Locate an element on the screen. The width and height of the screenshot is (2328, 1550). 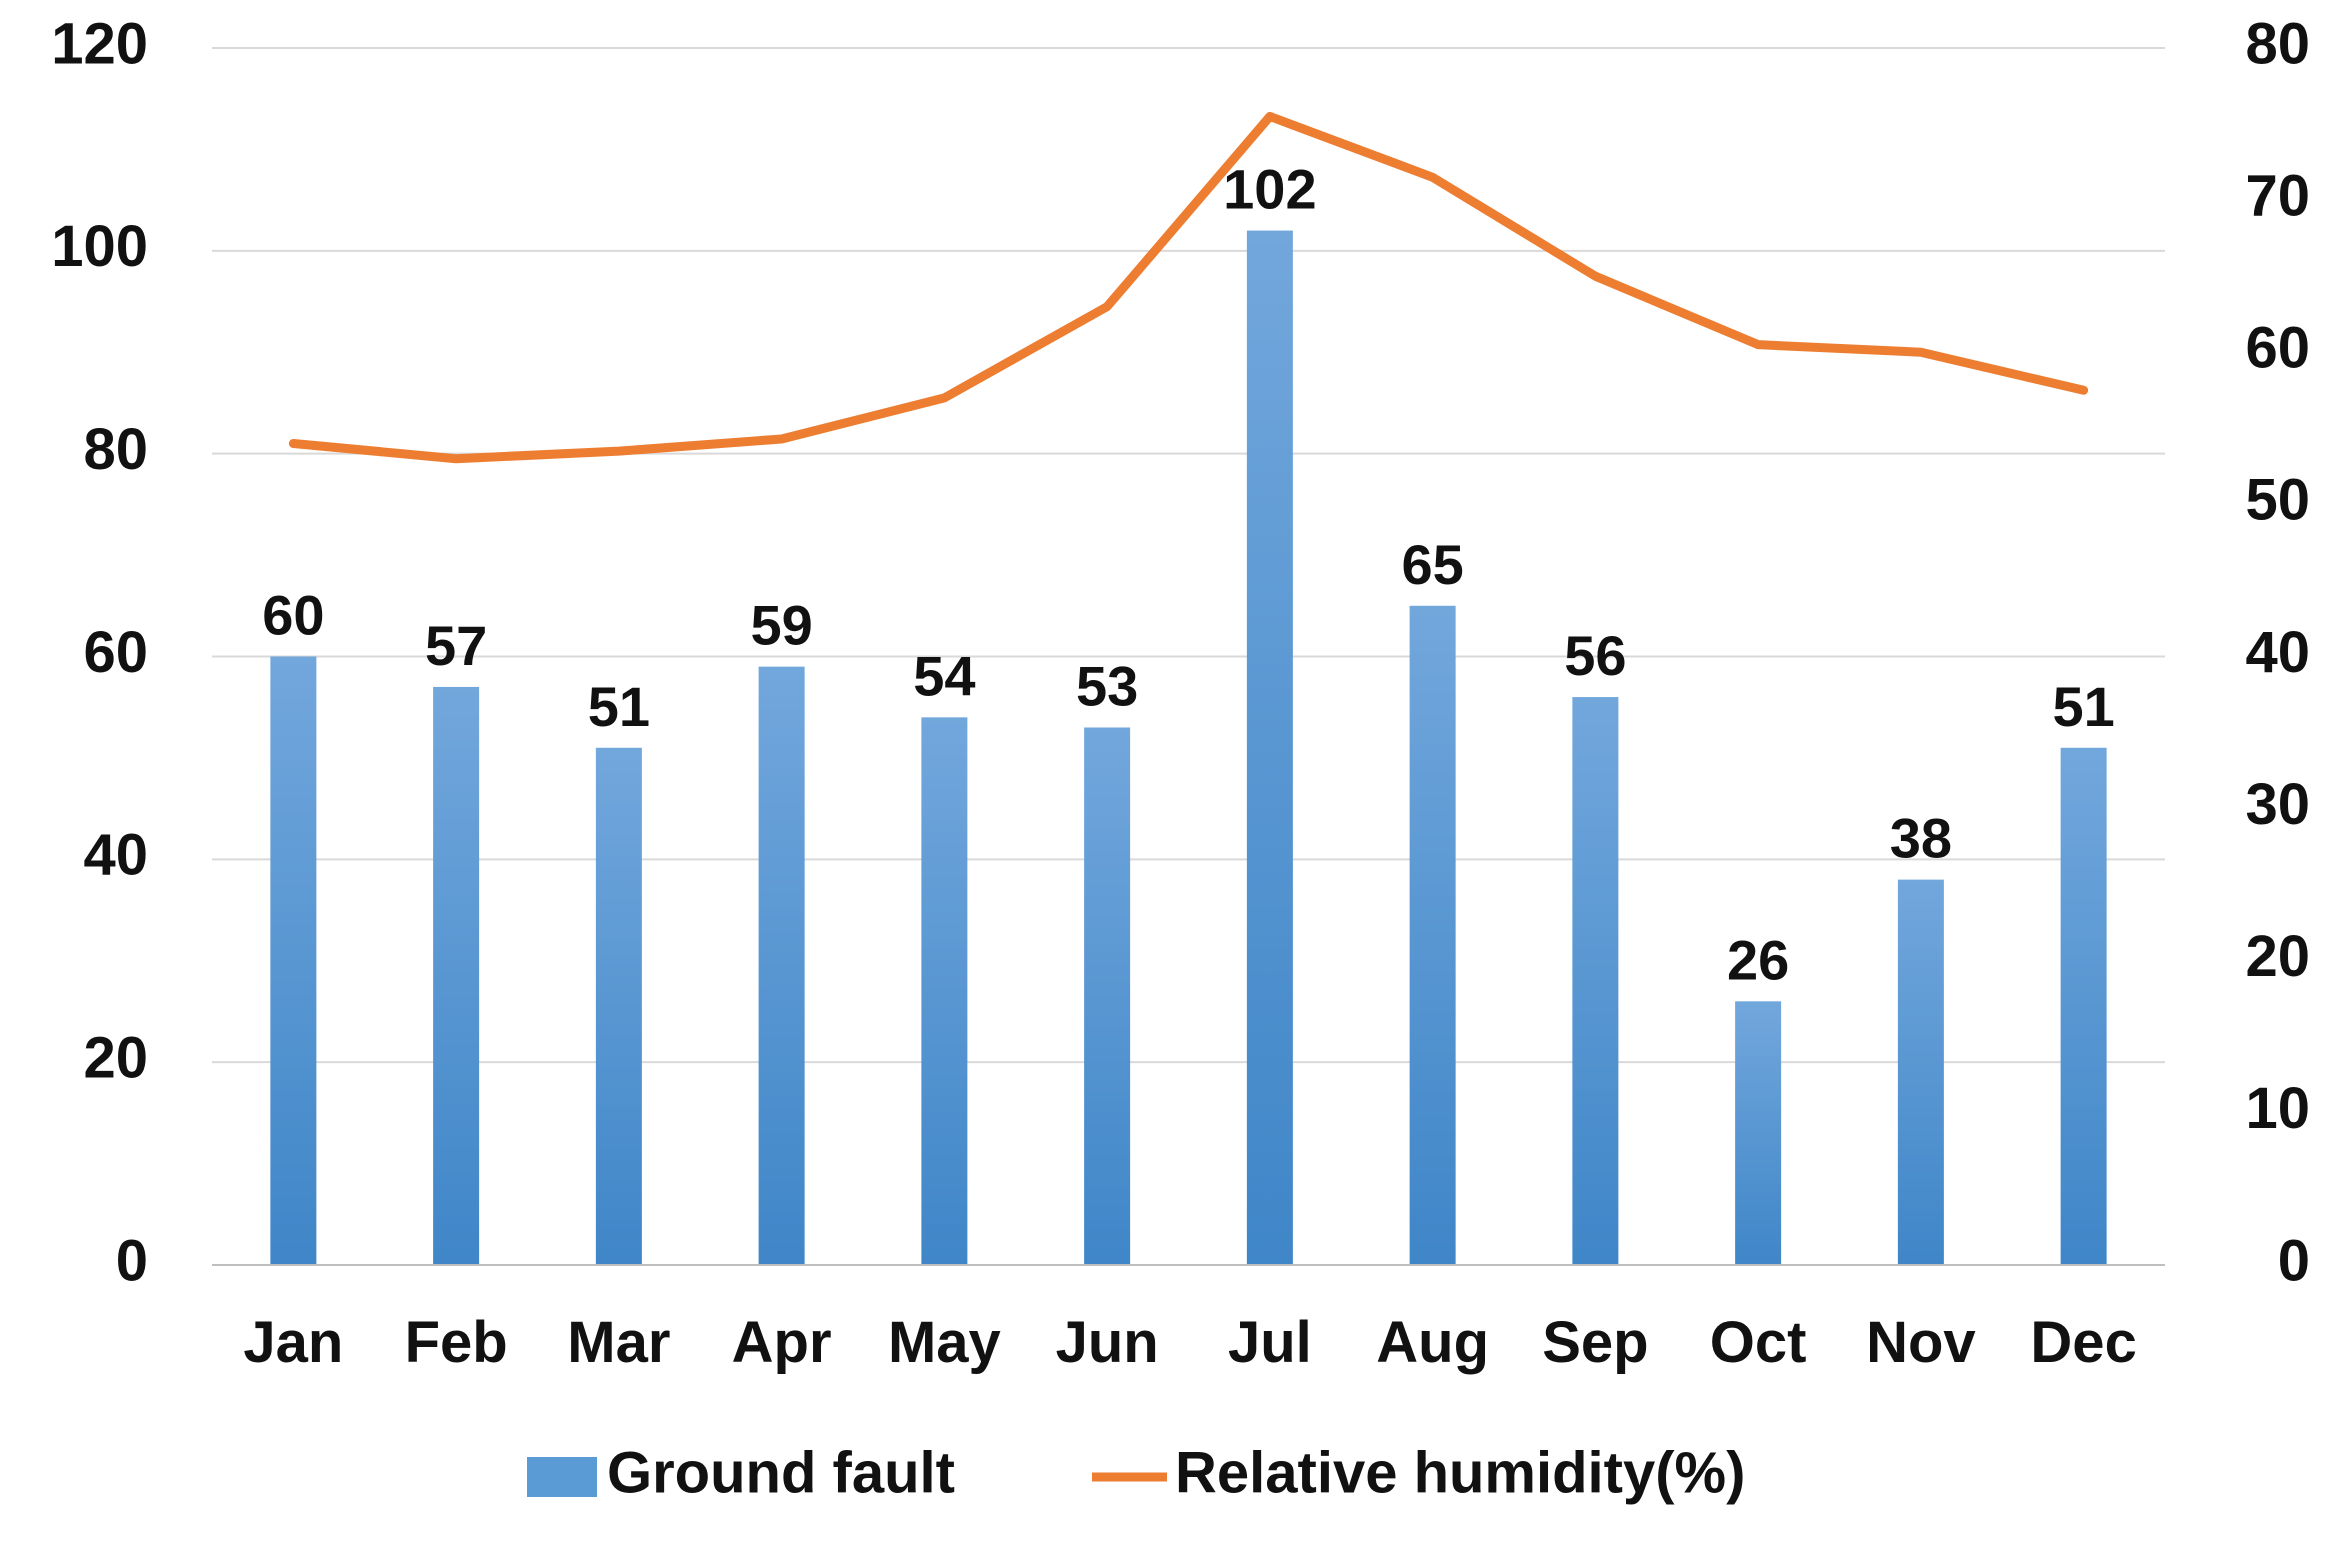
data-label-aug: 65 is located at coordinates (1432, 564).